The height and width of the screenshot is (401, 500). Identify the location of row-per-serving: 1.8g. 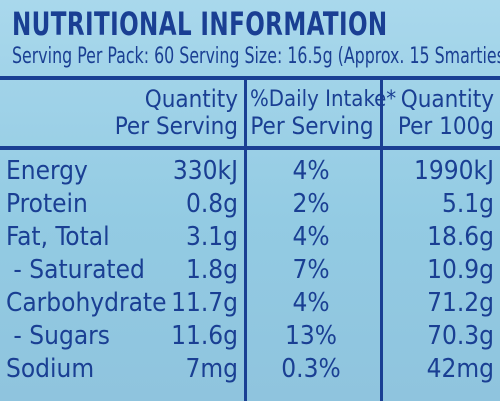
(211, 270).